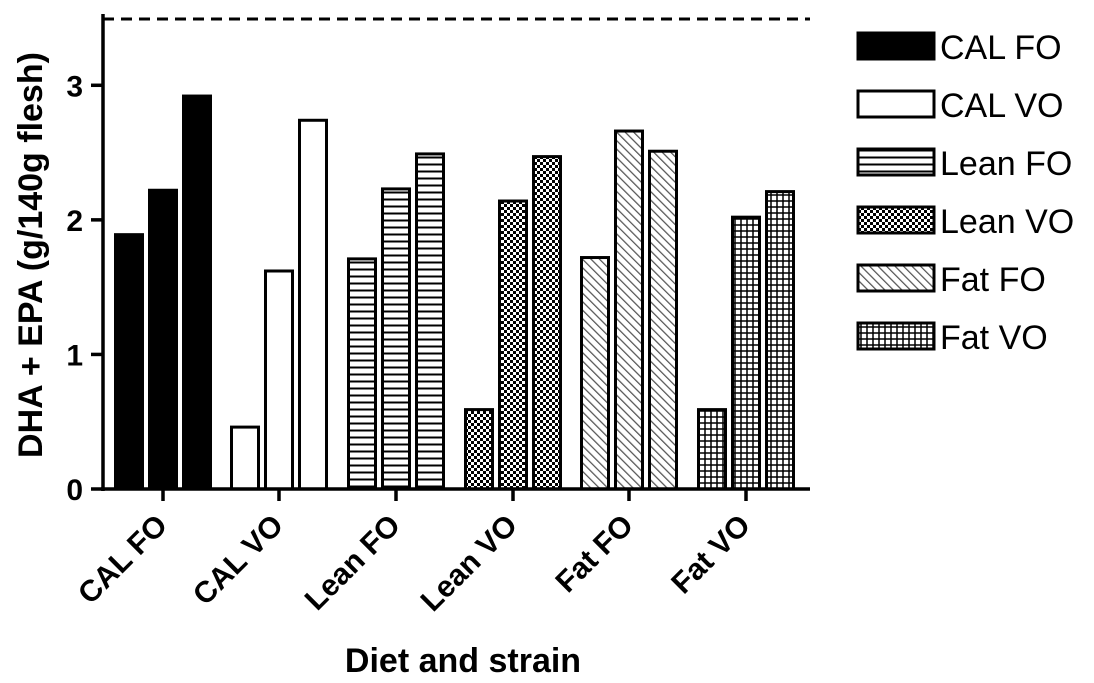  Describe the element at coordinates (711, 555) in the screenshot. I see `x-tick-label-6: Fat VO` at that location.